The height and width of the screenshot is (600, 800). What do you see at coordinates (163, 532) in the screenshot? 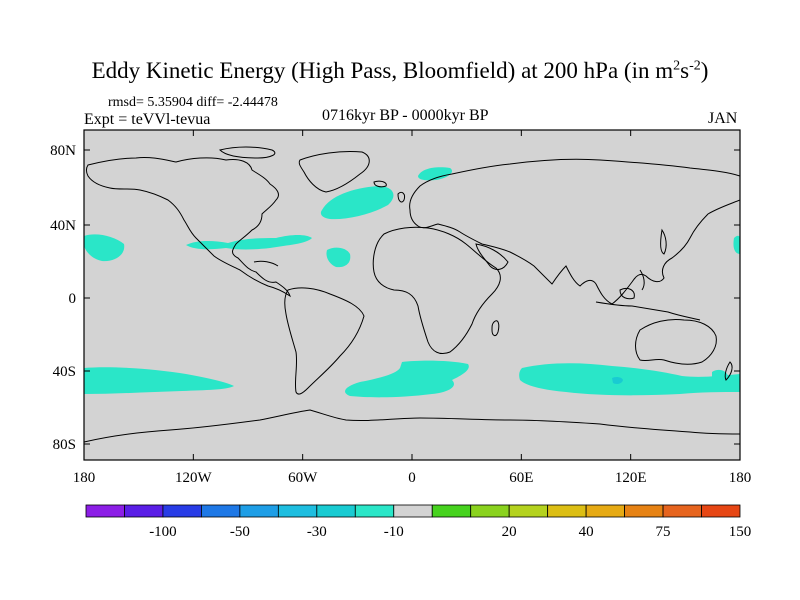
I see `colorbar-label: -100` at bounding box center [163, 532].